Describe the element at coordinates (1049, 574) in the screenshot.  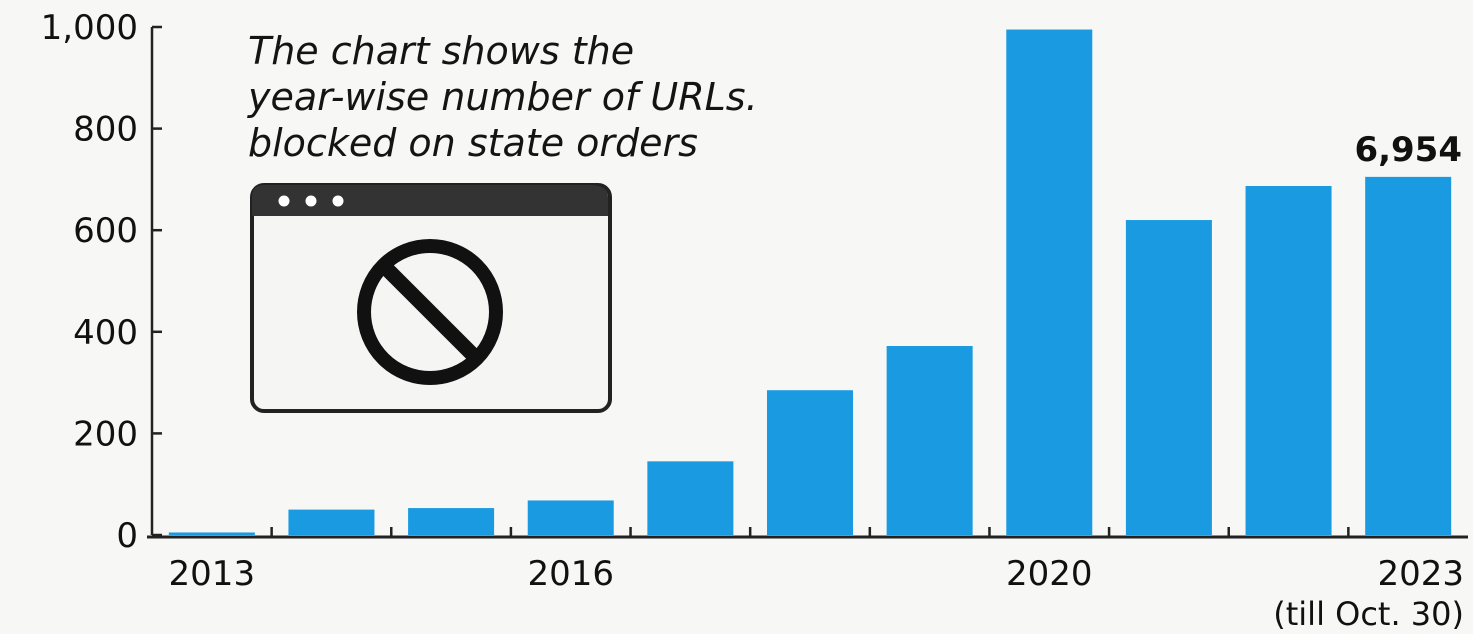
I see `x-tick-label: 2020` at that location.